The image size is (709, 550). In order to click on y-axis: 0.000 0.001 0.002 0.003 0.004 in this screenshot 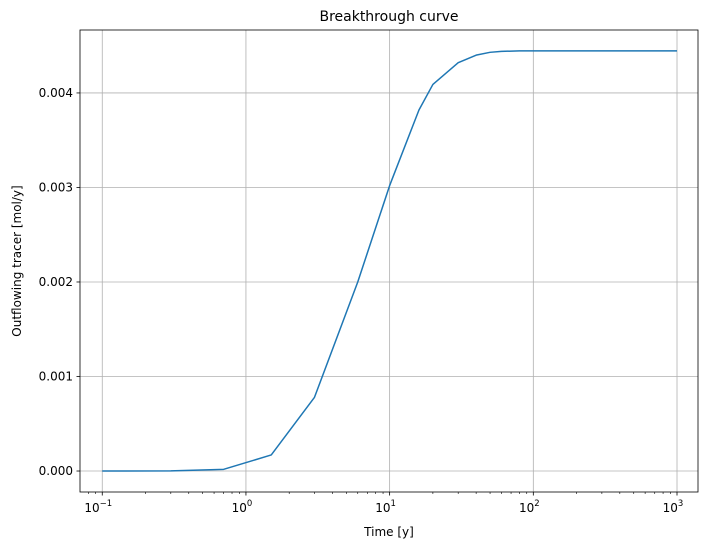, I will do `click(59, 282)`.